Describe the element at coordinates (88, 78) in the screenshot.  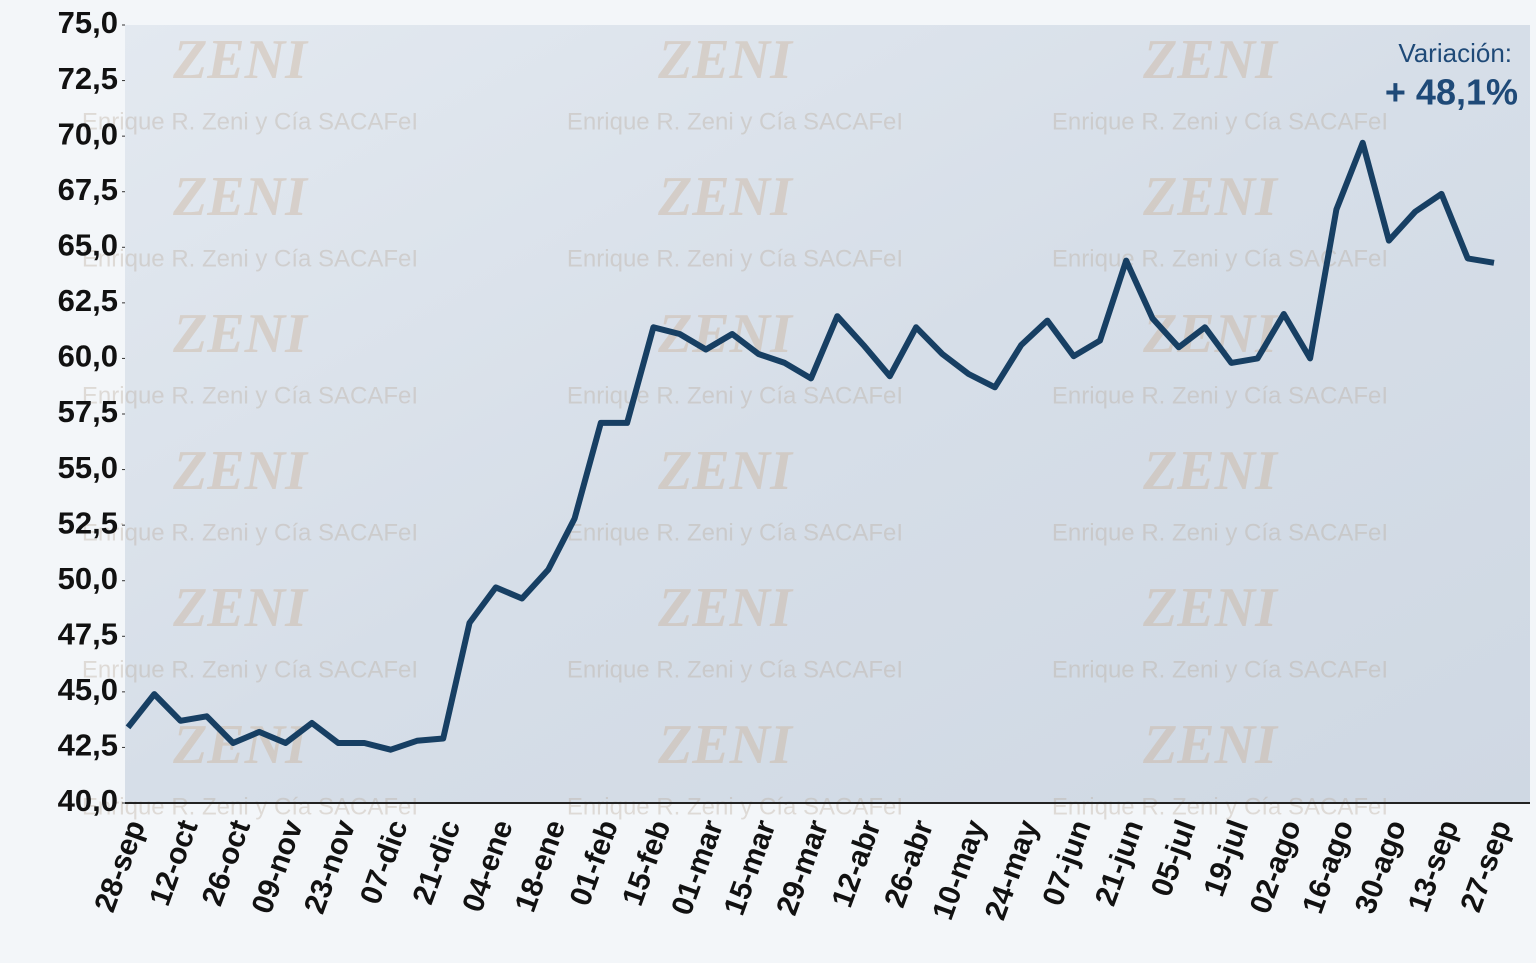
I see `y-tick-label: 72,5` at that location.